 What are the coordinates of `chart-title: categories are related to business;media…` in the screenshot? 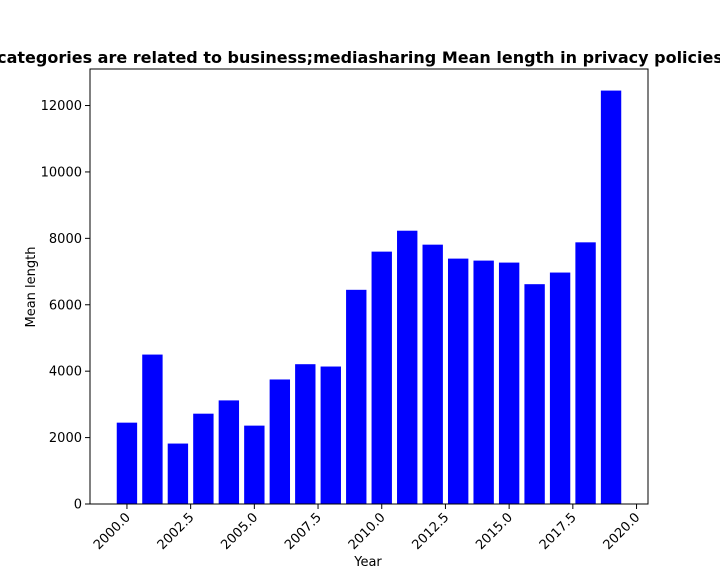 It's located at (360, 57).